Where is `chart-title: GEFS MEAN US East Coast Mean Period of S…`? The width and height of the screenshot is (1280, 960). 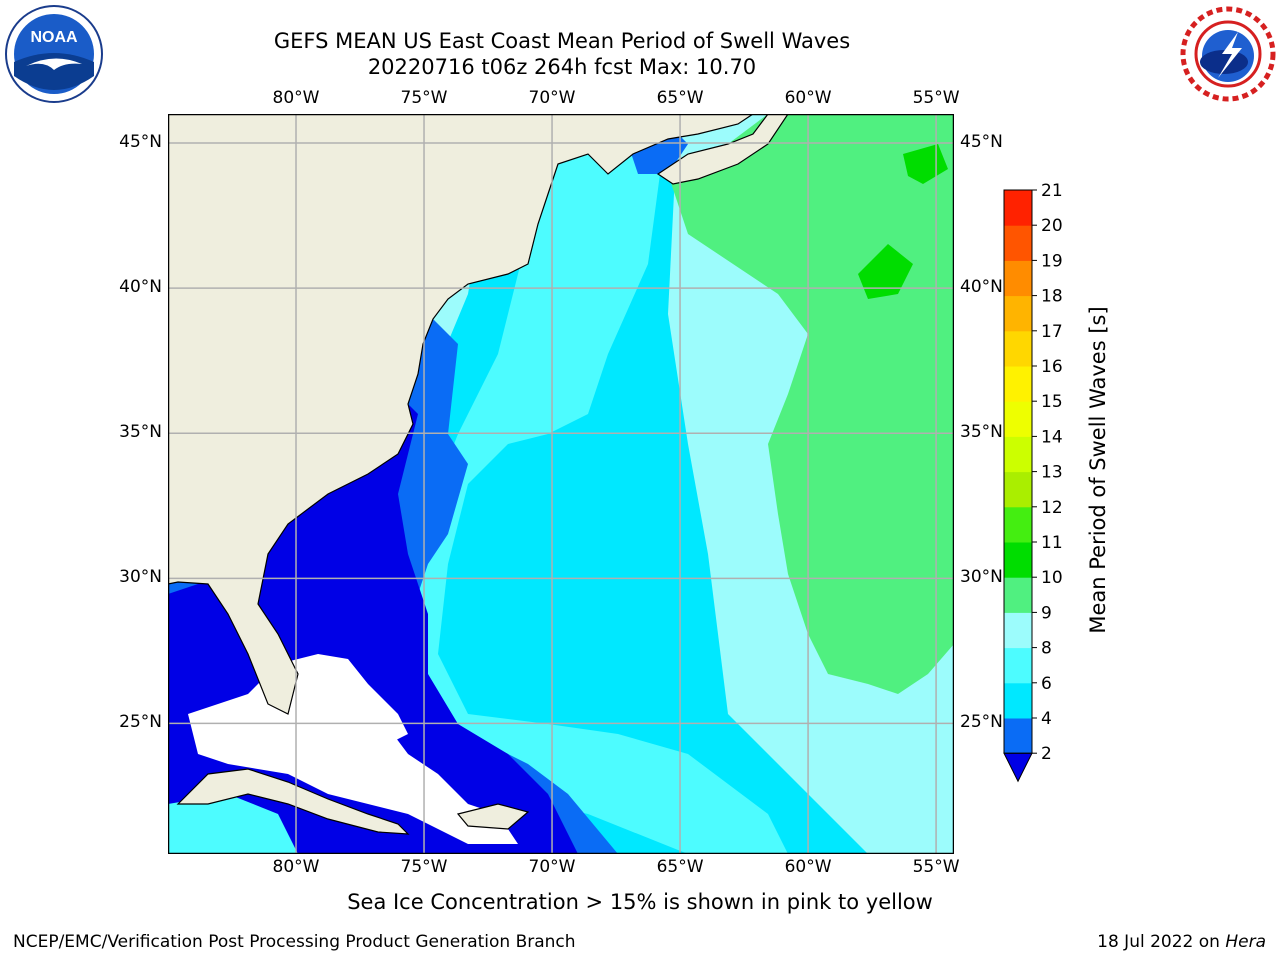
chart-title: GEFS MEAN US East Coast Mean Period of S… is located at coordinates (562, 54).